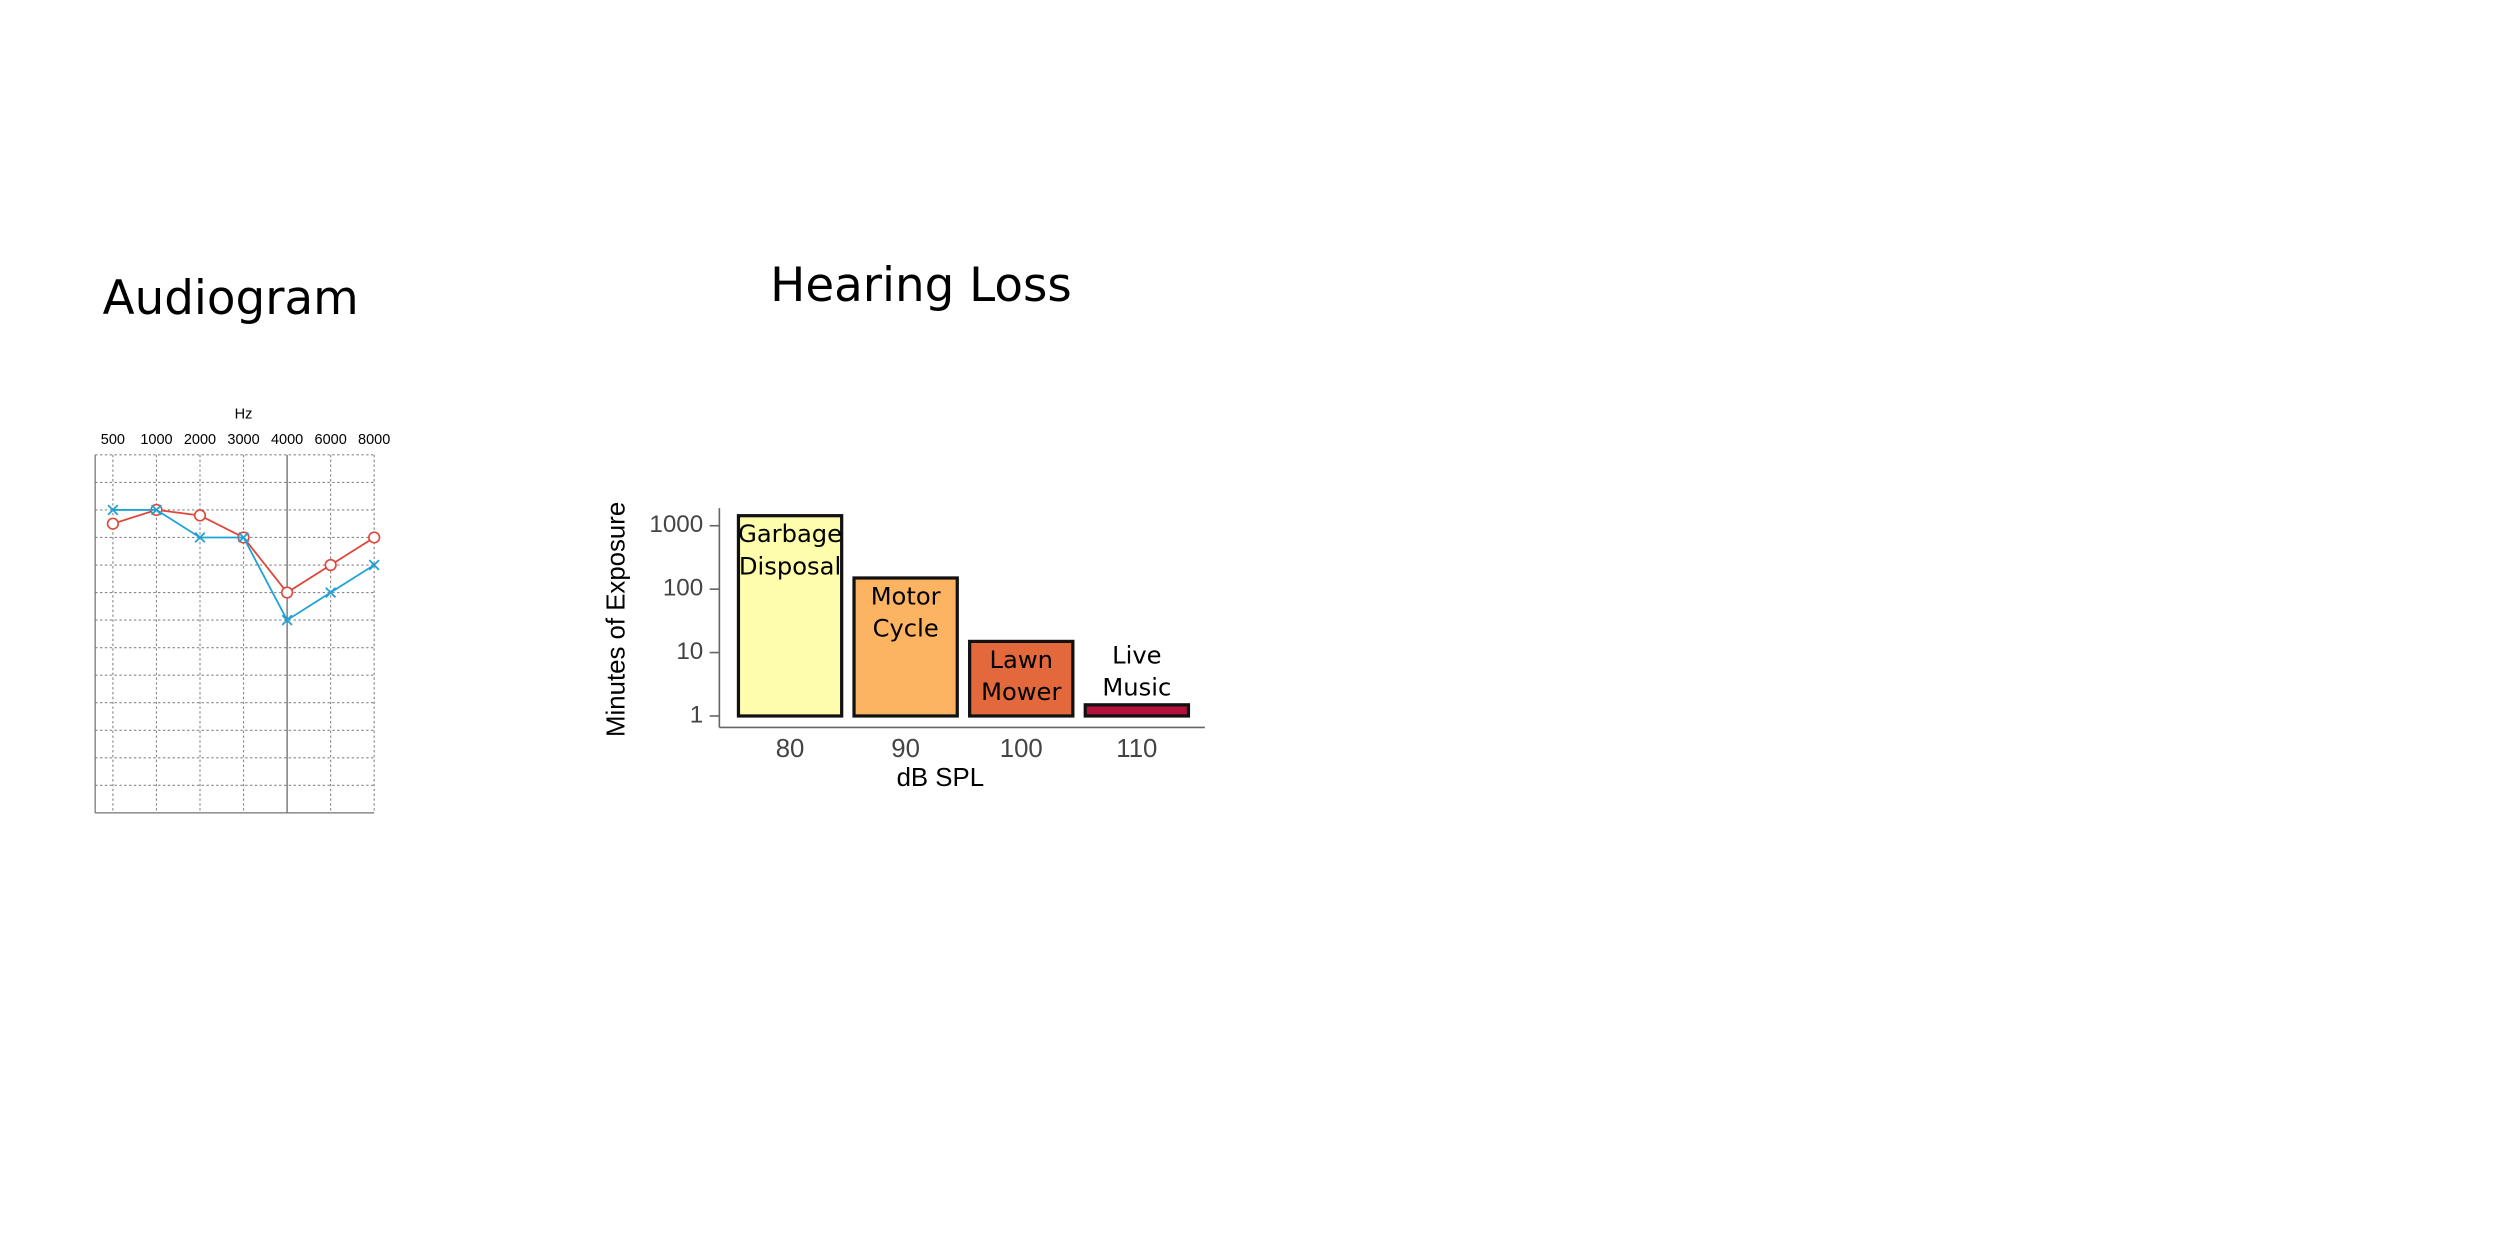 Image resolution: width=2500 pixels, height=1250 pixels. I want to click on bar-label: Music, so click(1136, 688).